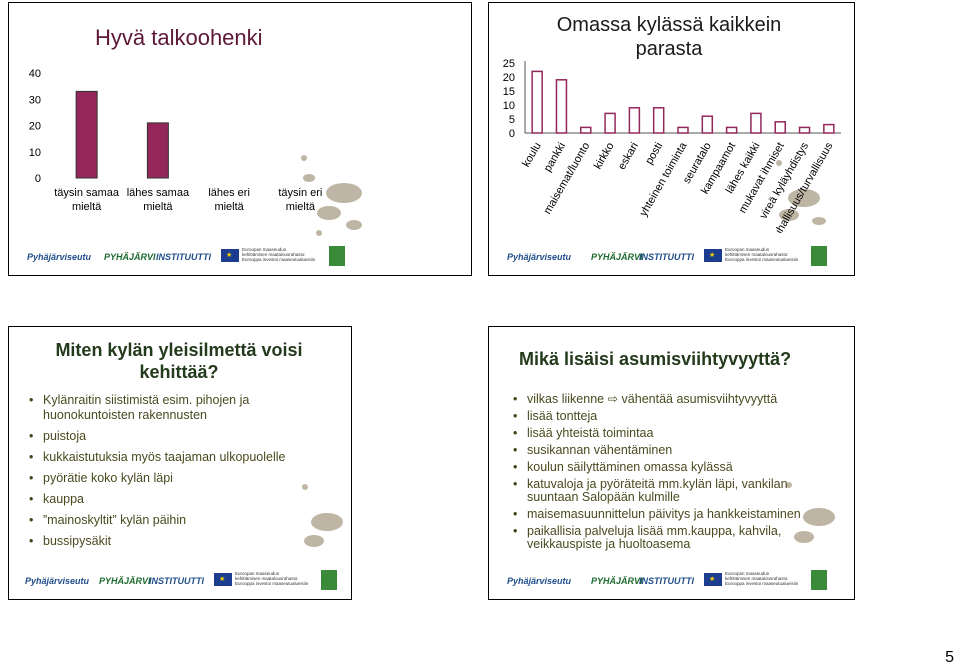  I want to click on slide1-title: Hyvä talkoohenki, so click(179, 37).